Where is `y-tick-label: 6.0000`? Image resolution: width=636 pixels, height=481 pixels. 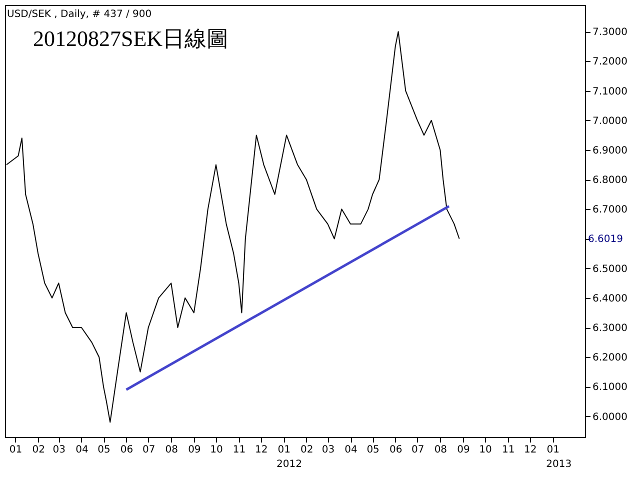 y-tick-label: 6.0000 is located at coordinates (610, 417).